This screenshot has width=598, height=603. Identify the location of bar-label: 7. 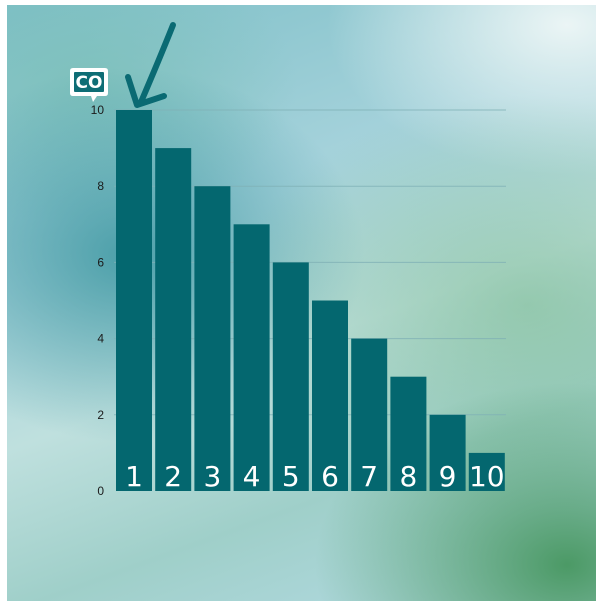
(369, 476).